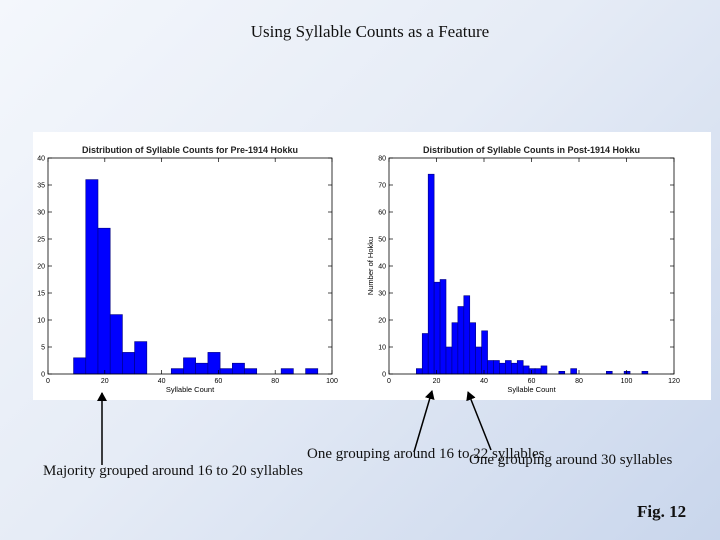 The height and width of the screenshot is (540, 720). Describe the element at coordinates (382, 294) in the screenshot. I see `chart-2-ytick-label-30: 30` at that location.